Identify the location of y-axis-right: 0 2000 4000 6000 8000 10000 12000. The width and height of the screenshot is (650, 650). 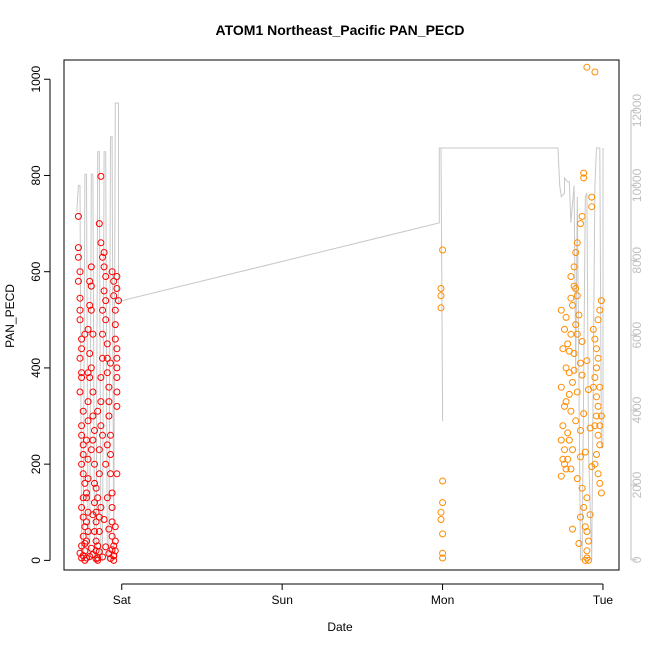
(637, 329).